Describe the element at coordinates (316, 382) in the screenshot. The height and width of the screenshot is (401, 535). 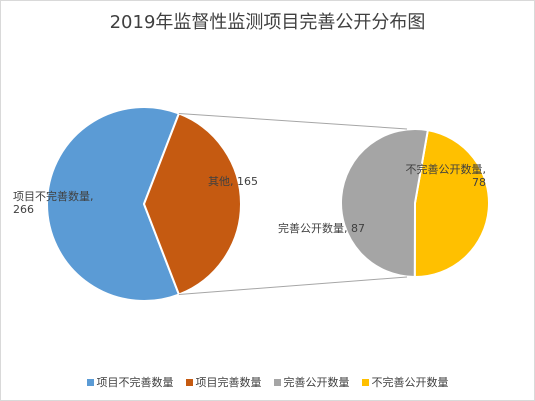
I see `legend-label: 完善公开数量` at that location.